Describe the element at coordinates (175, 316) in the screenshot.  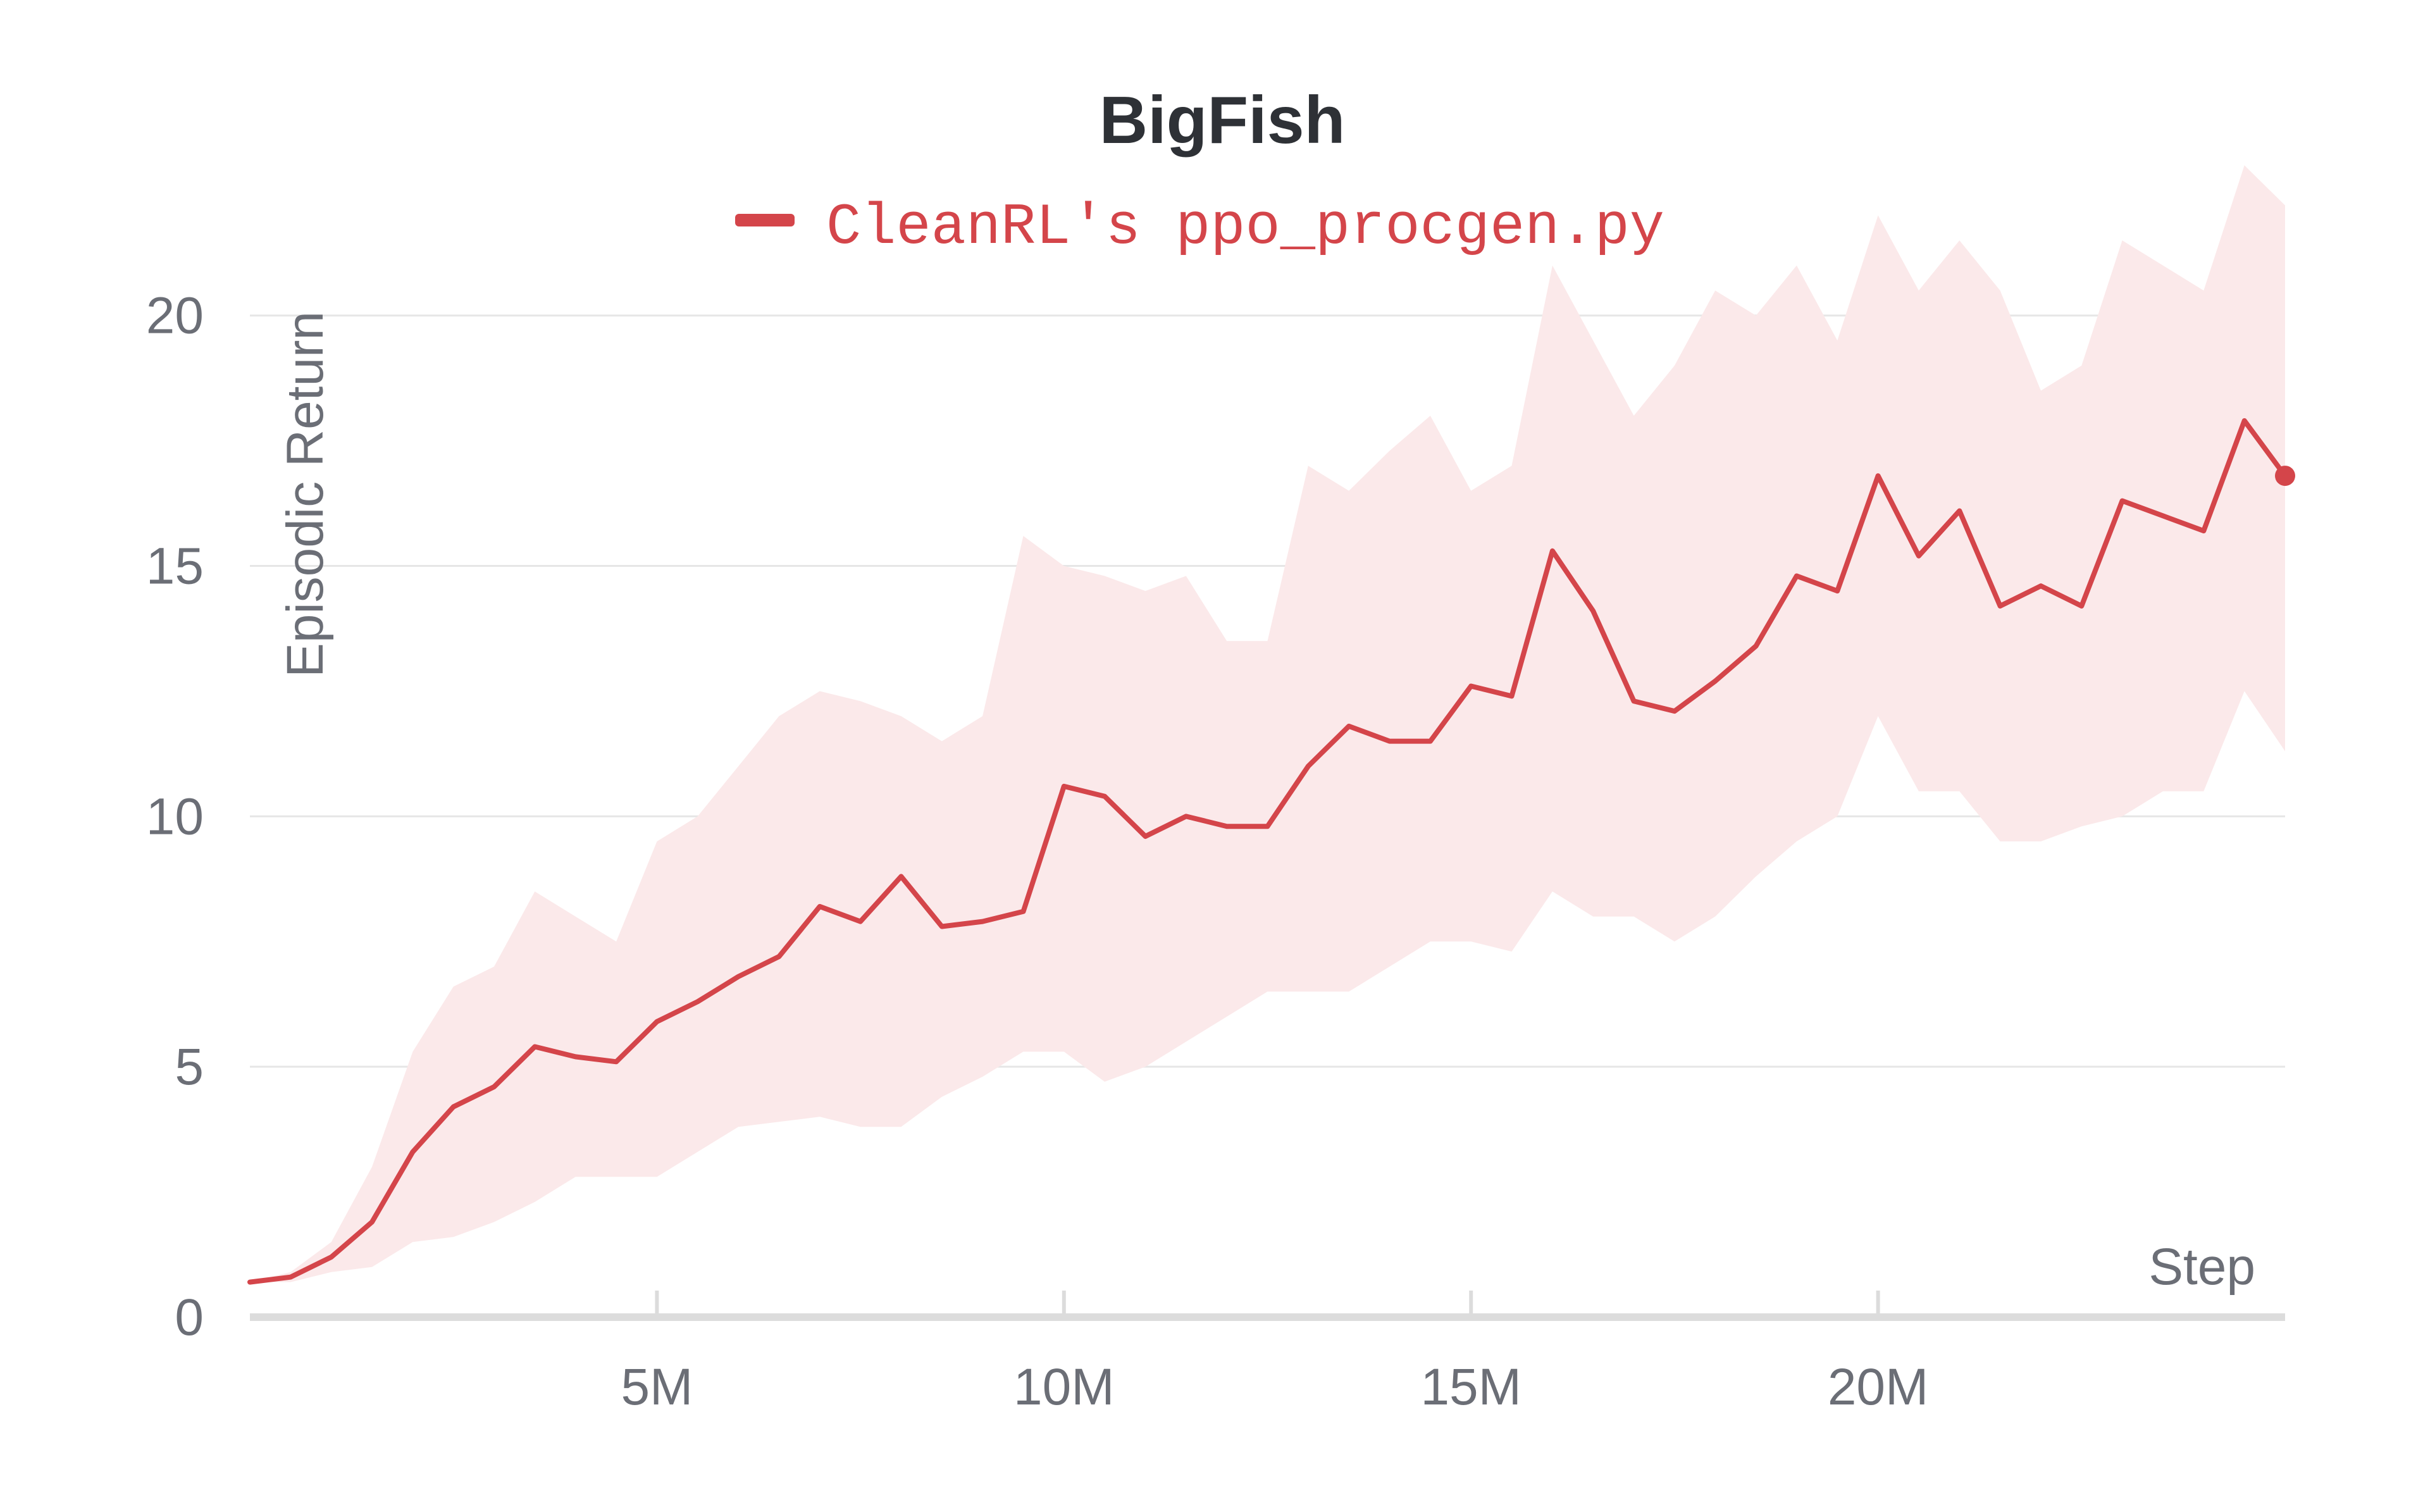
I see `y-tick-label-20: 20` at that location.